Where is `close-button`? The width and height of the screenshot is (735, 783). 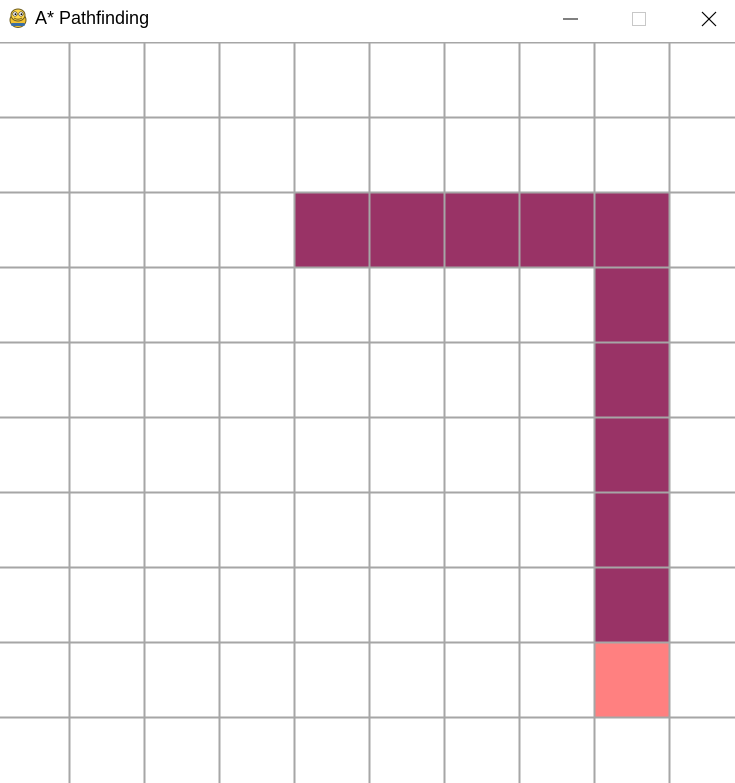 close-button is located at coordinates (709, 19).